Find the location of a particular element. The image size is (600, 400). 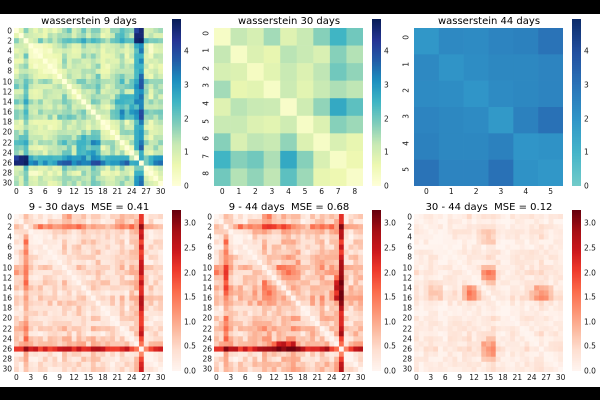

colorbar-tick-label: 1.0 is located at coordinates (190, 321).